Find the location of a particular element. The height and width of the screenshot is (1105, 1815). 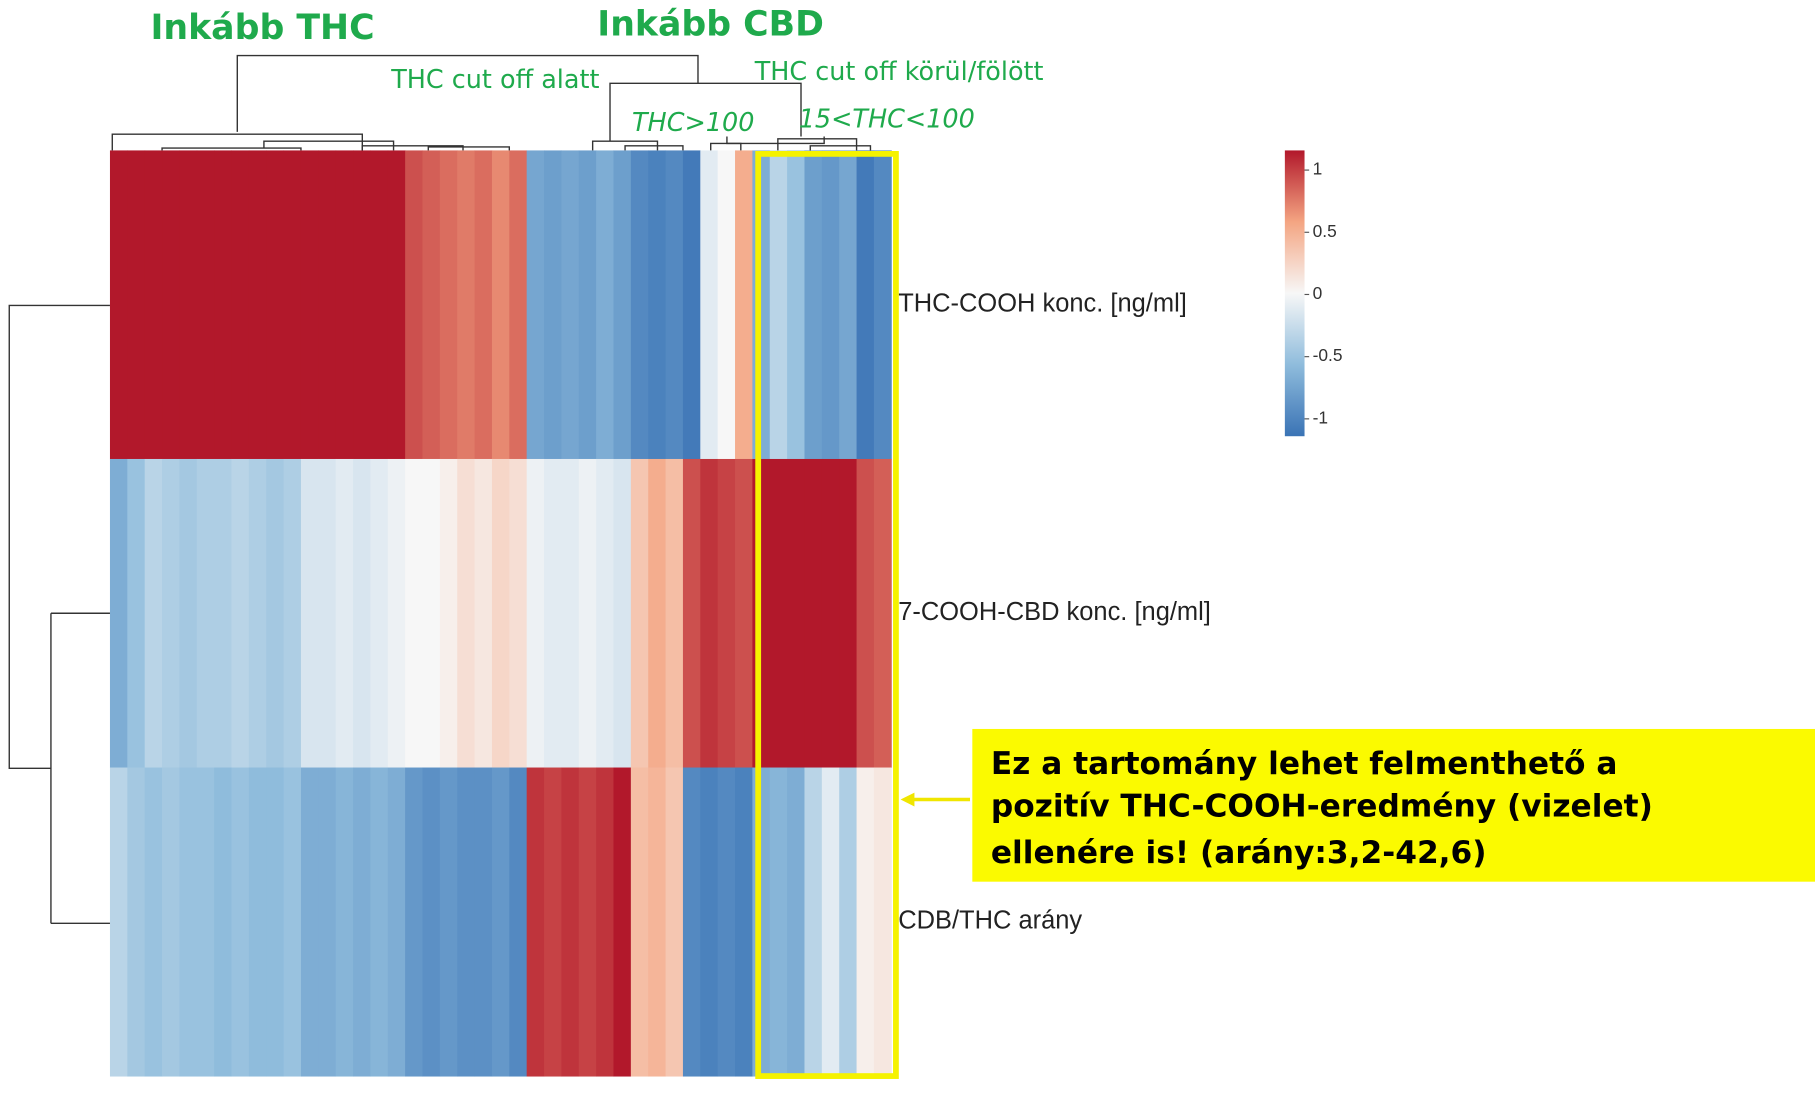

callout-box is located at coordinates (1393, 805).